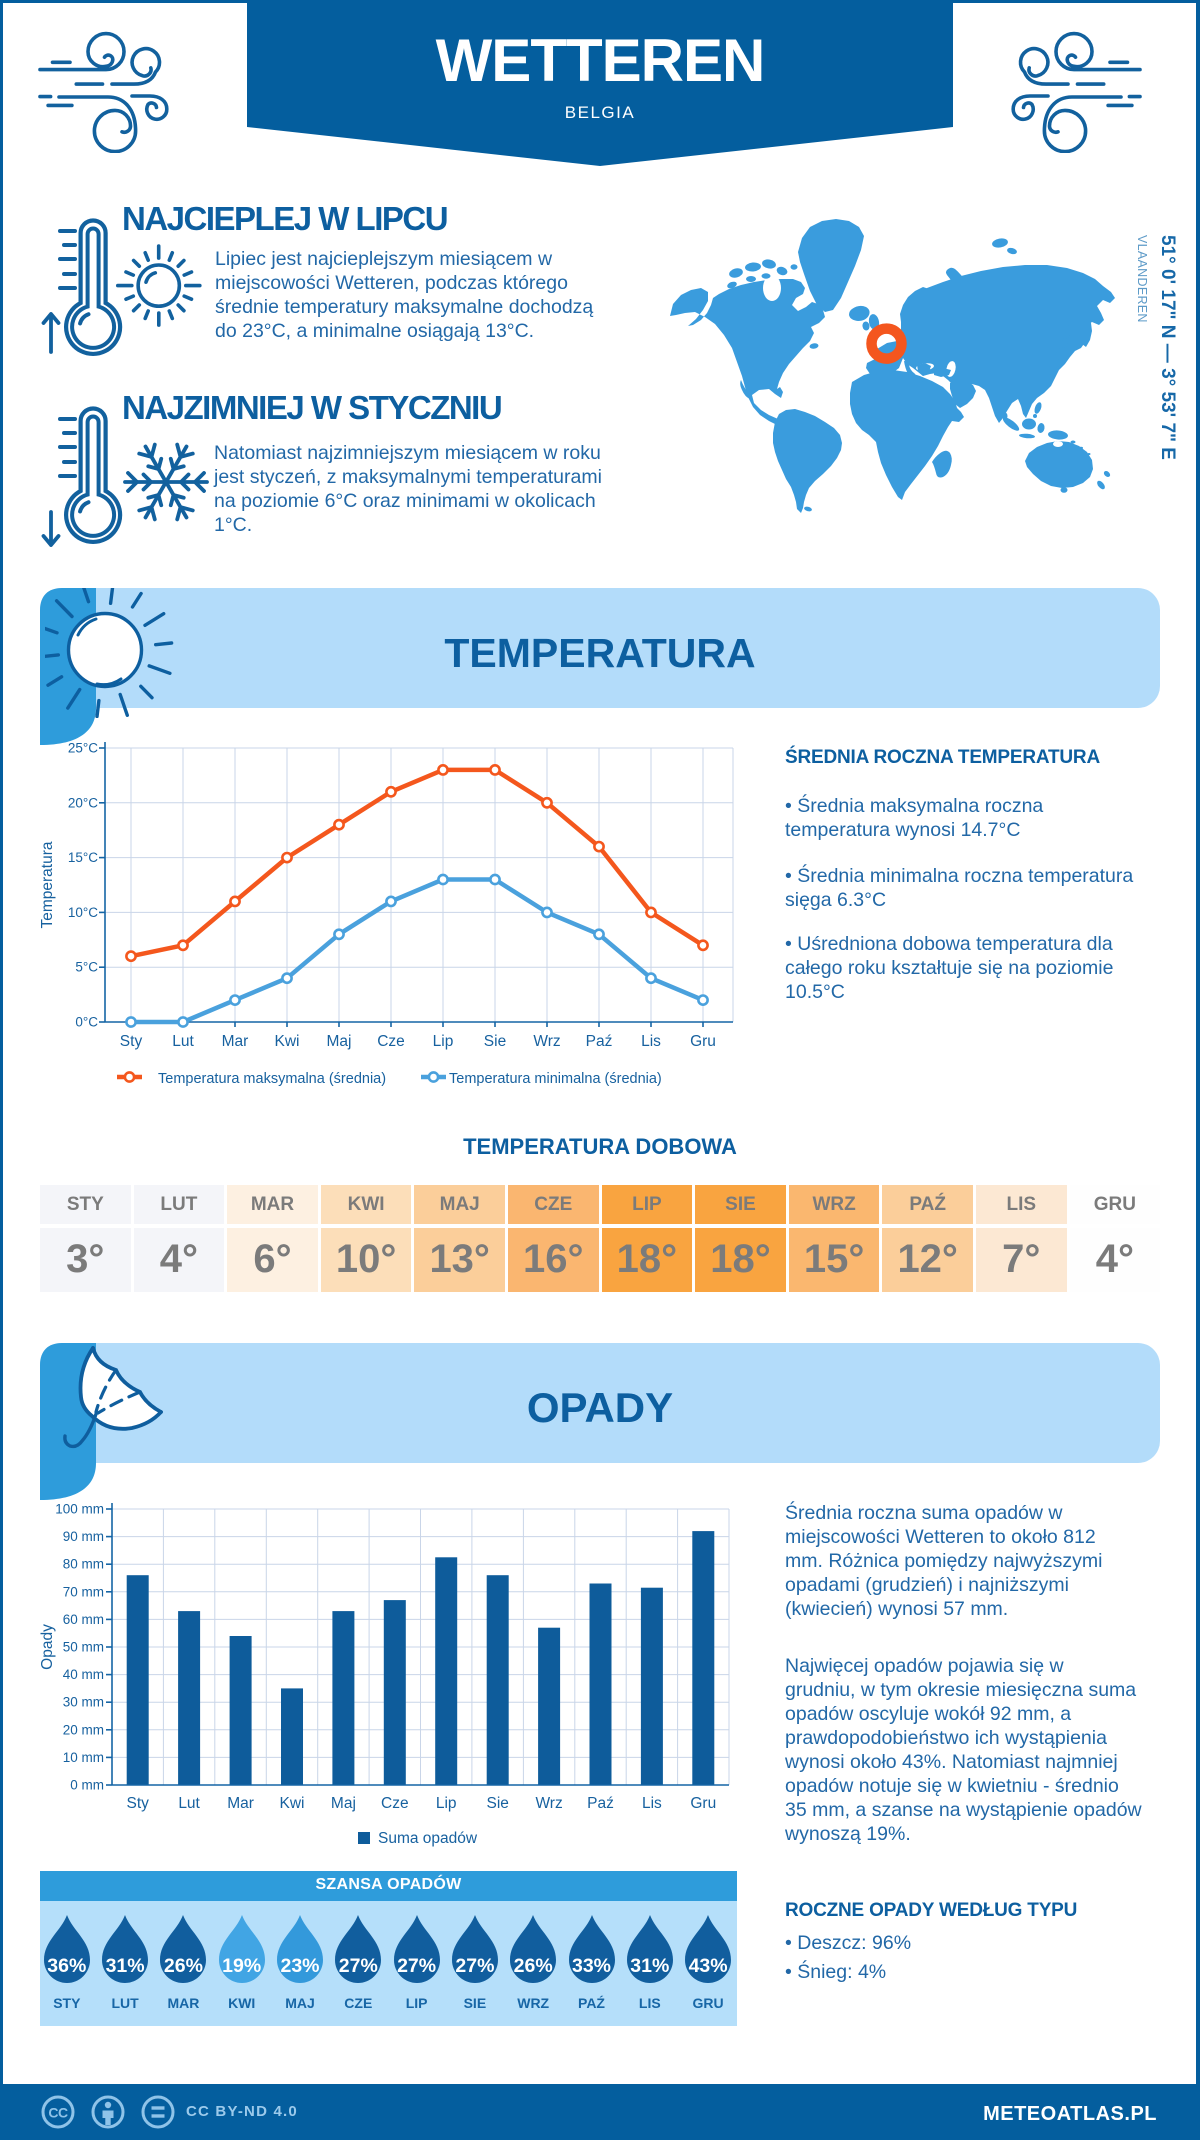 The width and height of the screenshot is (1200, 2140). What do you see at coordinates (83, 1702) in the screenshot?
I see `svg-text: 30 mm` at bounding box center [83, 1702].